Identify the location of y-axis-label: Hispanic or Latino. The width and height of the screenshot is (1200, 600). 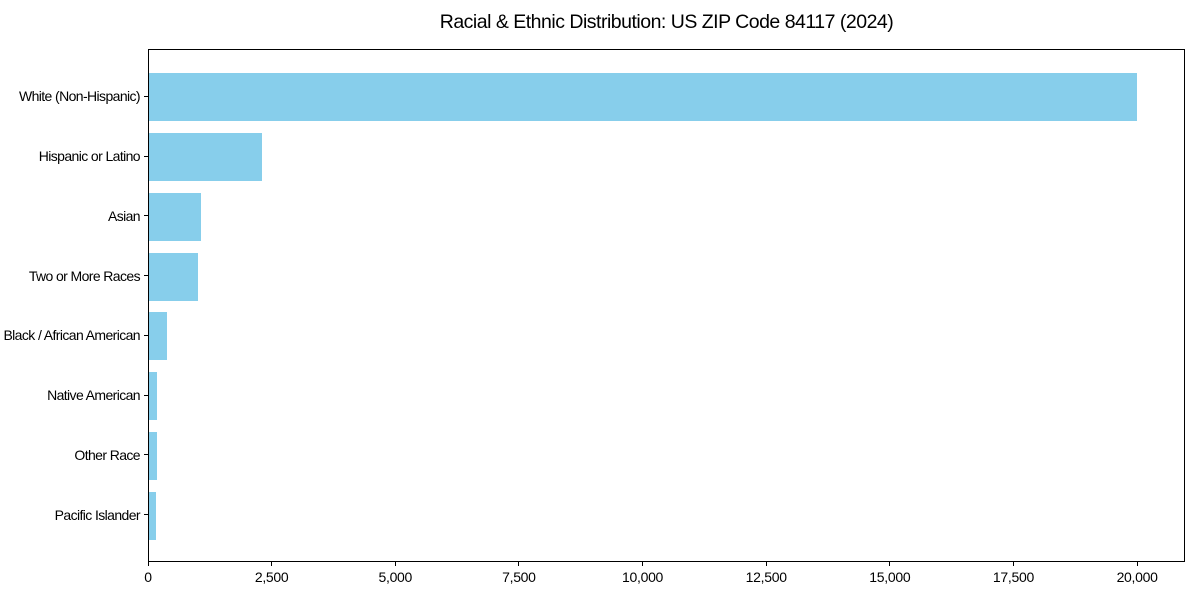
(89, 156).